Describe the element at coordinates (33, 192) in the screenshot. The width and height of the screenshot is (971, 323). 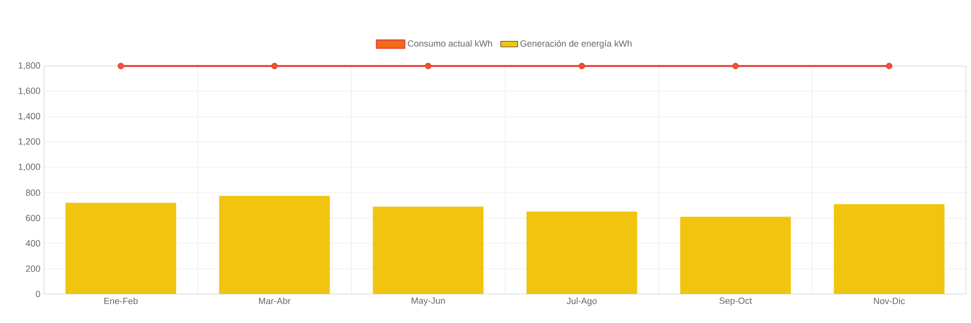
I see `y-tick-label: 800` at that location.